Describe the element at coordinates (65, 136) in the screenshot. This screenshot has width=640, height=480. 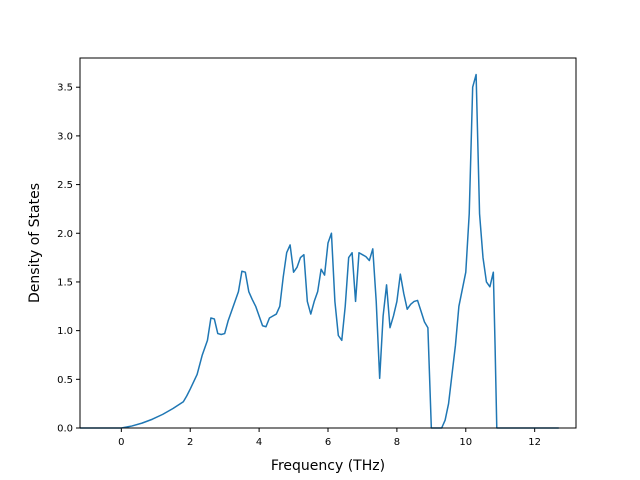
I see `y-tick-label: 3.0` at that location.